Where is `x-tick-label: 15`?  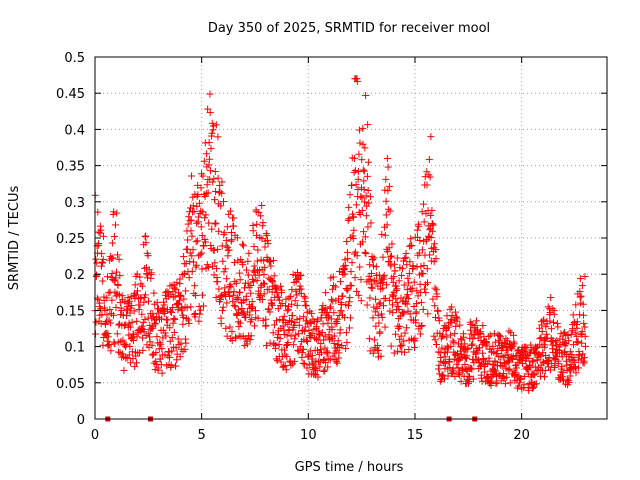
x-tick-label: 15 is located at coordinates (415, 435).